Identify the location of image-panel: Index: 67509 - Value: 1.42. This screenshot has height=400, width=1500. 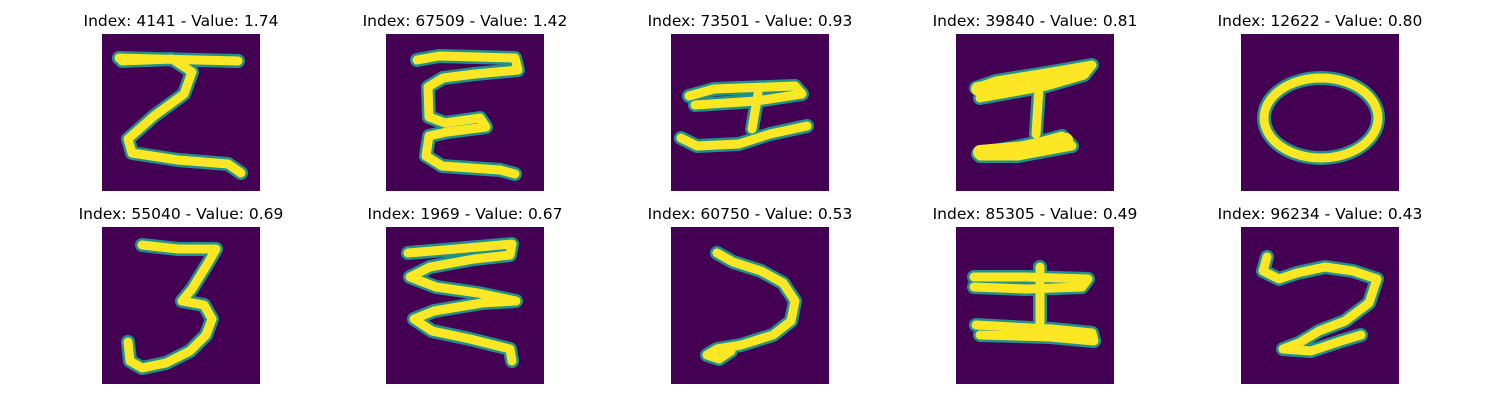
(465, 104).